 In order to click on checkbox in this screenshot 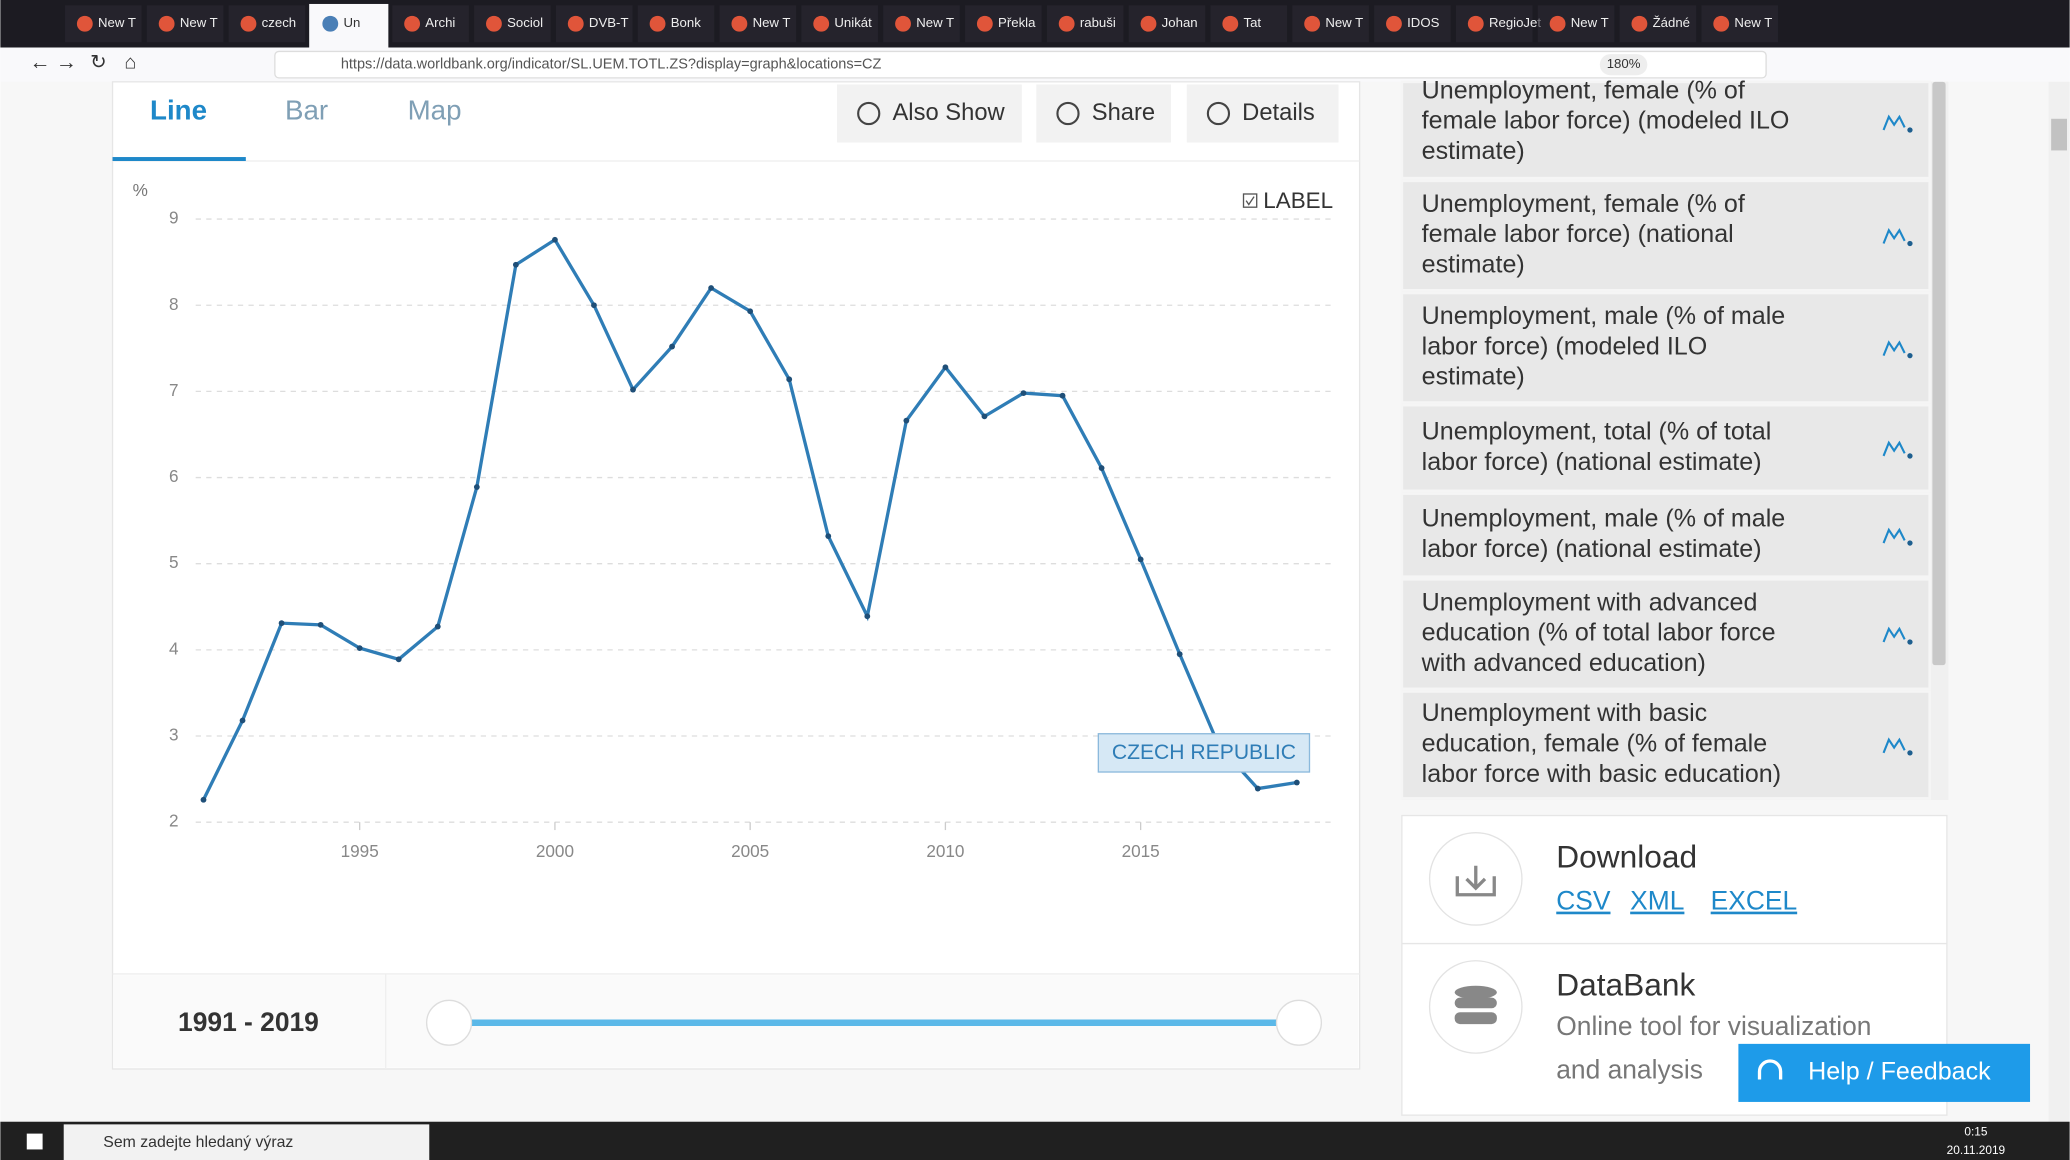, I will do `click(1250, 200)`.